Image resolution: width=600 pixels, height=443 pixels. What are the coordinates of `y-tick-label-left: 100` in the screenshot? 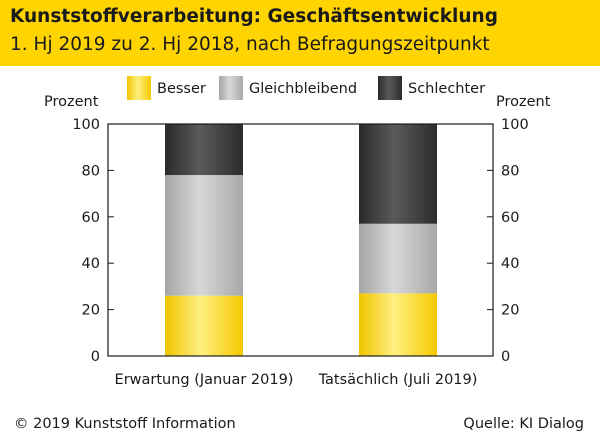 It's located at (86, 125).